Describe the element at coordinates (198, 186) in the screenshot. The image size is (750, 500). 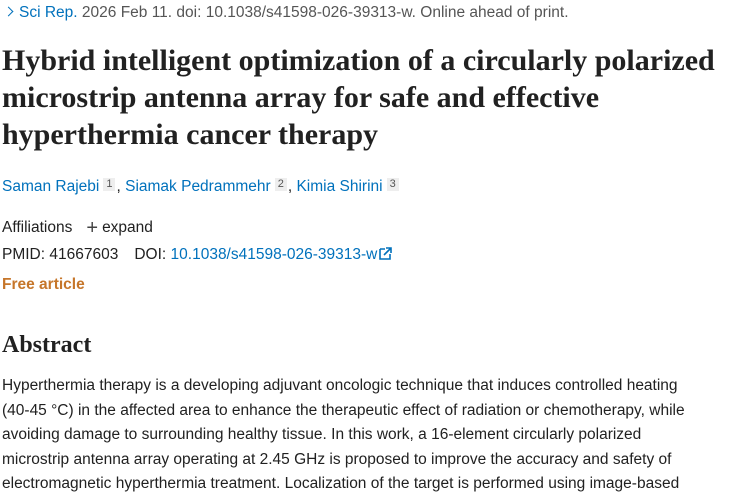
I see `author-link: Siamak Pedrammehr` at that location.